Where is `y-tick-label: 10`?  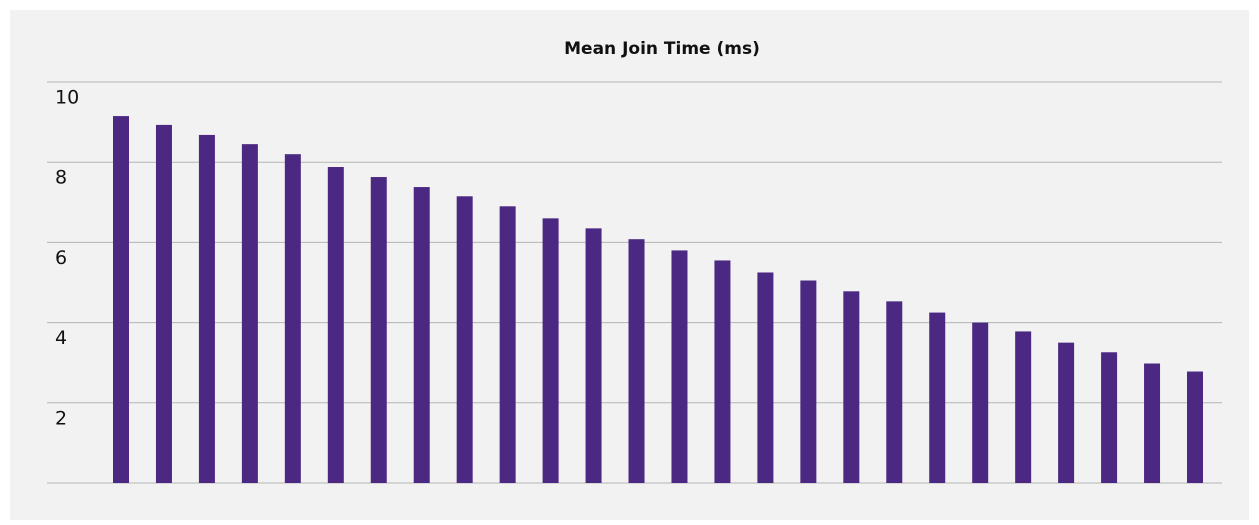 y-tick-label: 10 is located at coordinates (67, 98).